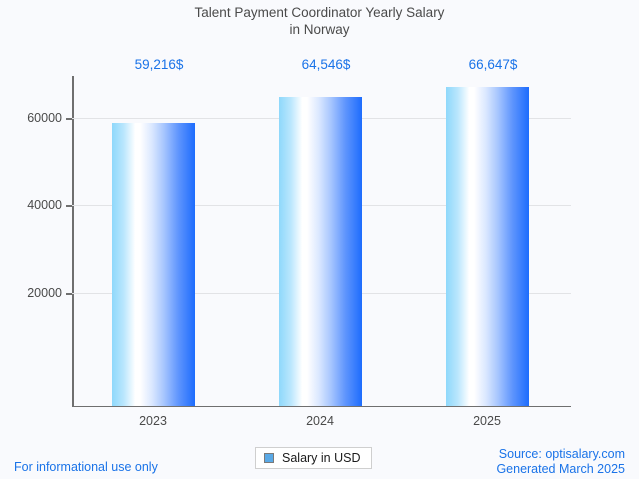 This screenshot has width=639, height=479. What do you see at coordinates (44, 205) in the screenshot?
I see `y-tick-label-40000: 40000` at bounding box center [44, 205].